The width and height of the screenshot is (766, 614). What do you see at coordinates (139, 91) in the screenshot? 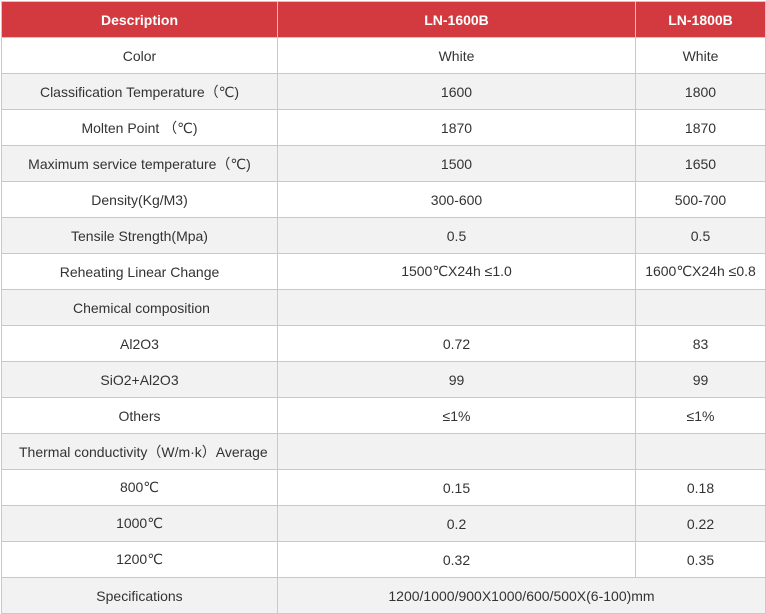
I see `row-label: Classification Temperature（℃)` at bounding box center [139, 91].